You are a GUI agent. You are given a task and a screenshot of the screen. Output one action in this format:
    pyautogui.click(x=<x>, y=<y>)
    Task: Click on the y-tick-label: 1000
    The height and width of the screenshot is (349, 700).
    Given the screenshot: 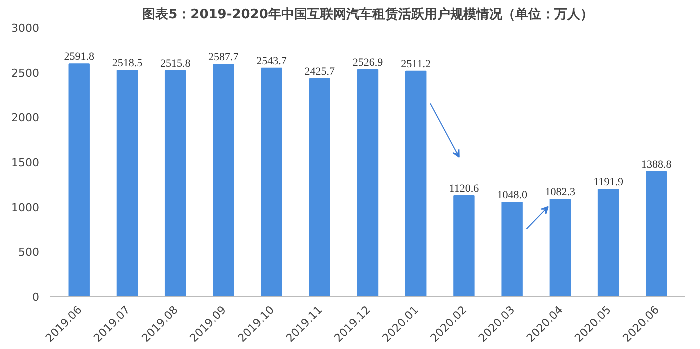 What is the action you would take?
    pyautogui.click(x=26, y=207)
    